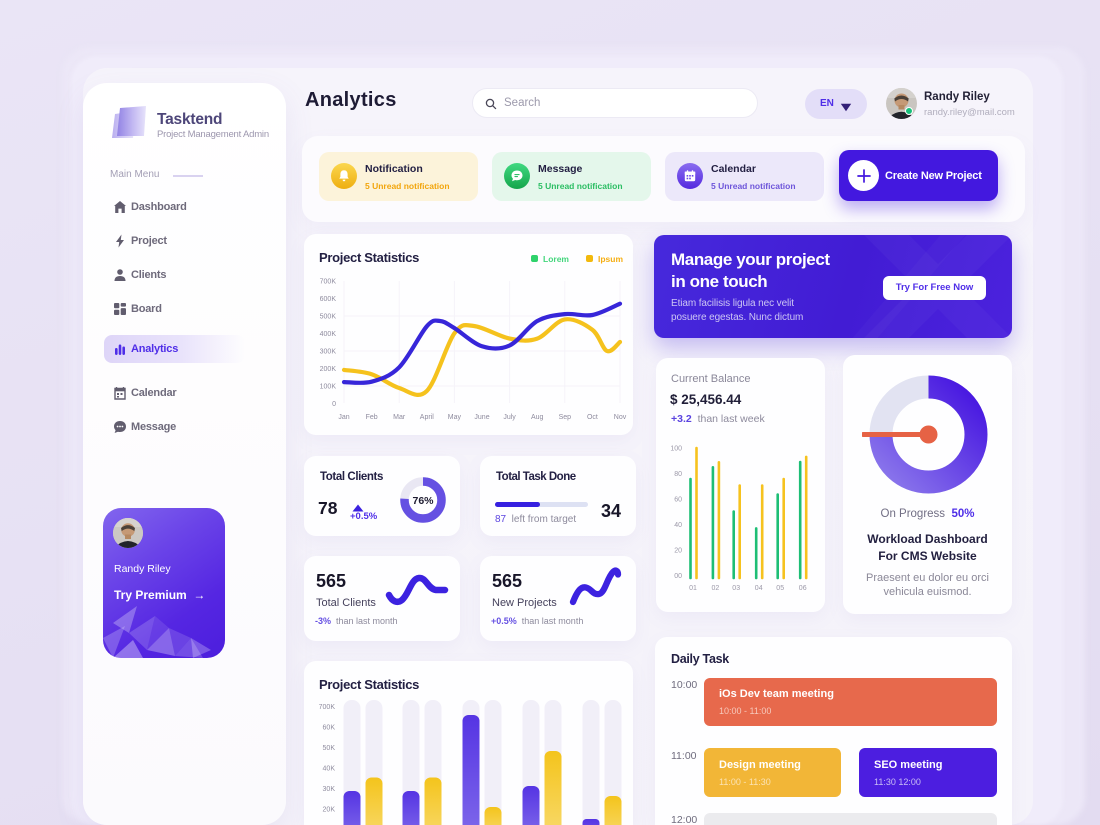 This screenshot has height=825, width=1100. Describe the element at coordinates (481, 417) in the screenshot. I see `svg-text: June` at that location.